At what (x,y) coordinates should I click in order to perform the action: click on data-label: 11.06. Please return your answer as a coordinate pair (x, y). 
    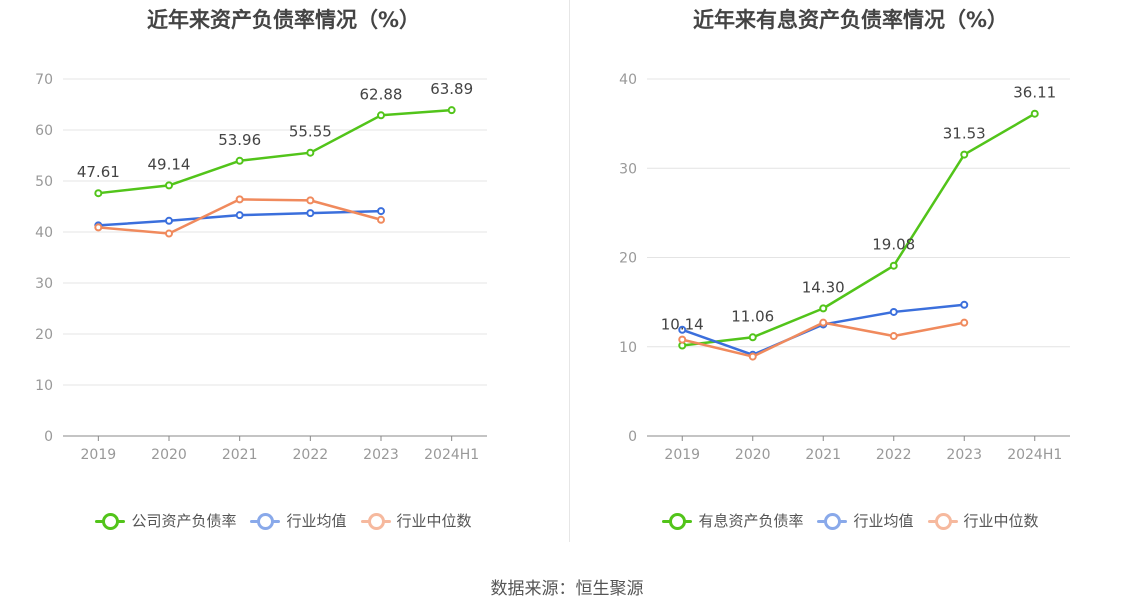
    Looking at the image, I should click on (752, 316).